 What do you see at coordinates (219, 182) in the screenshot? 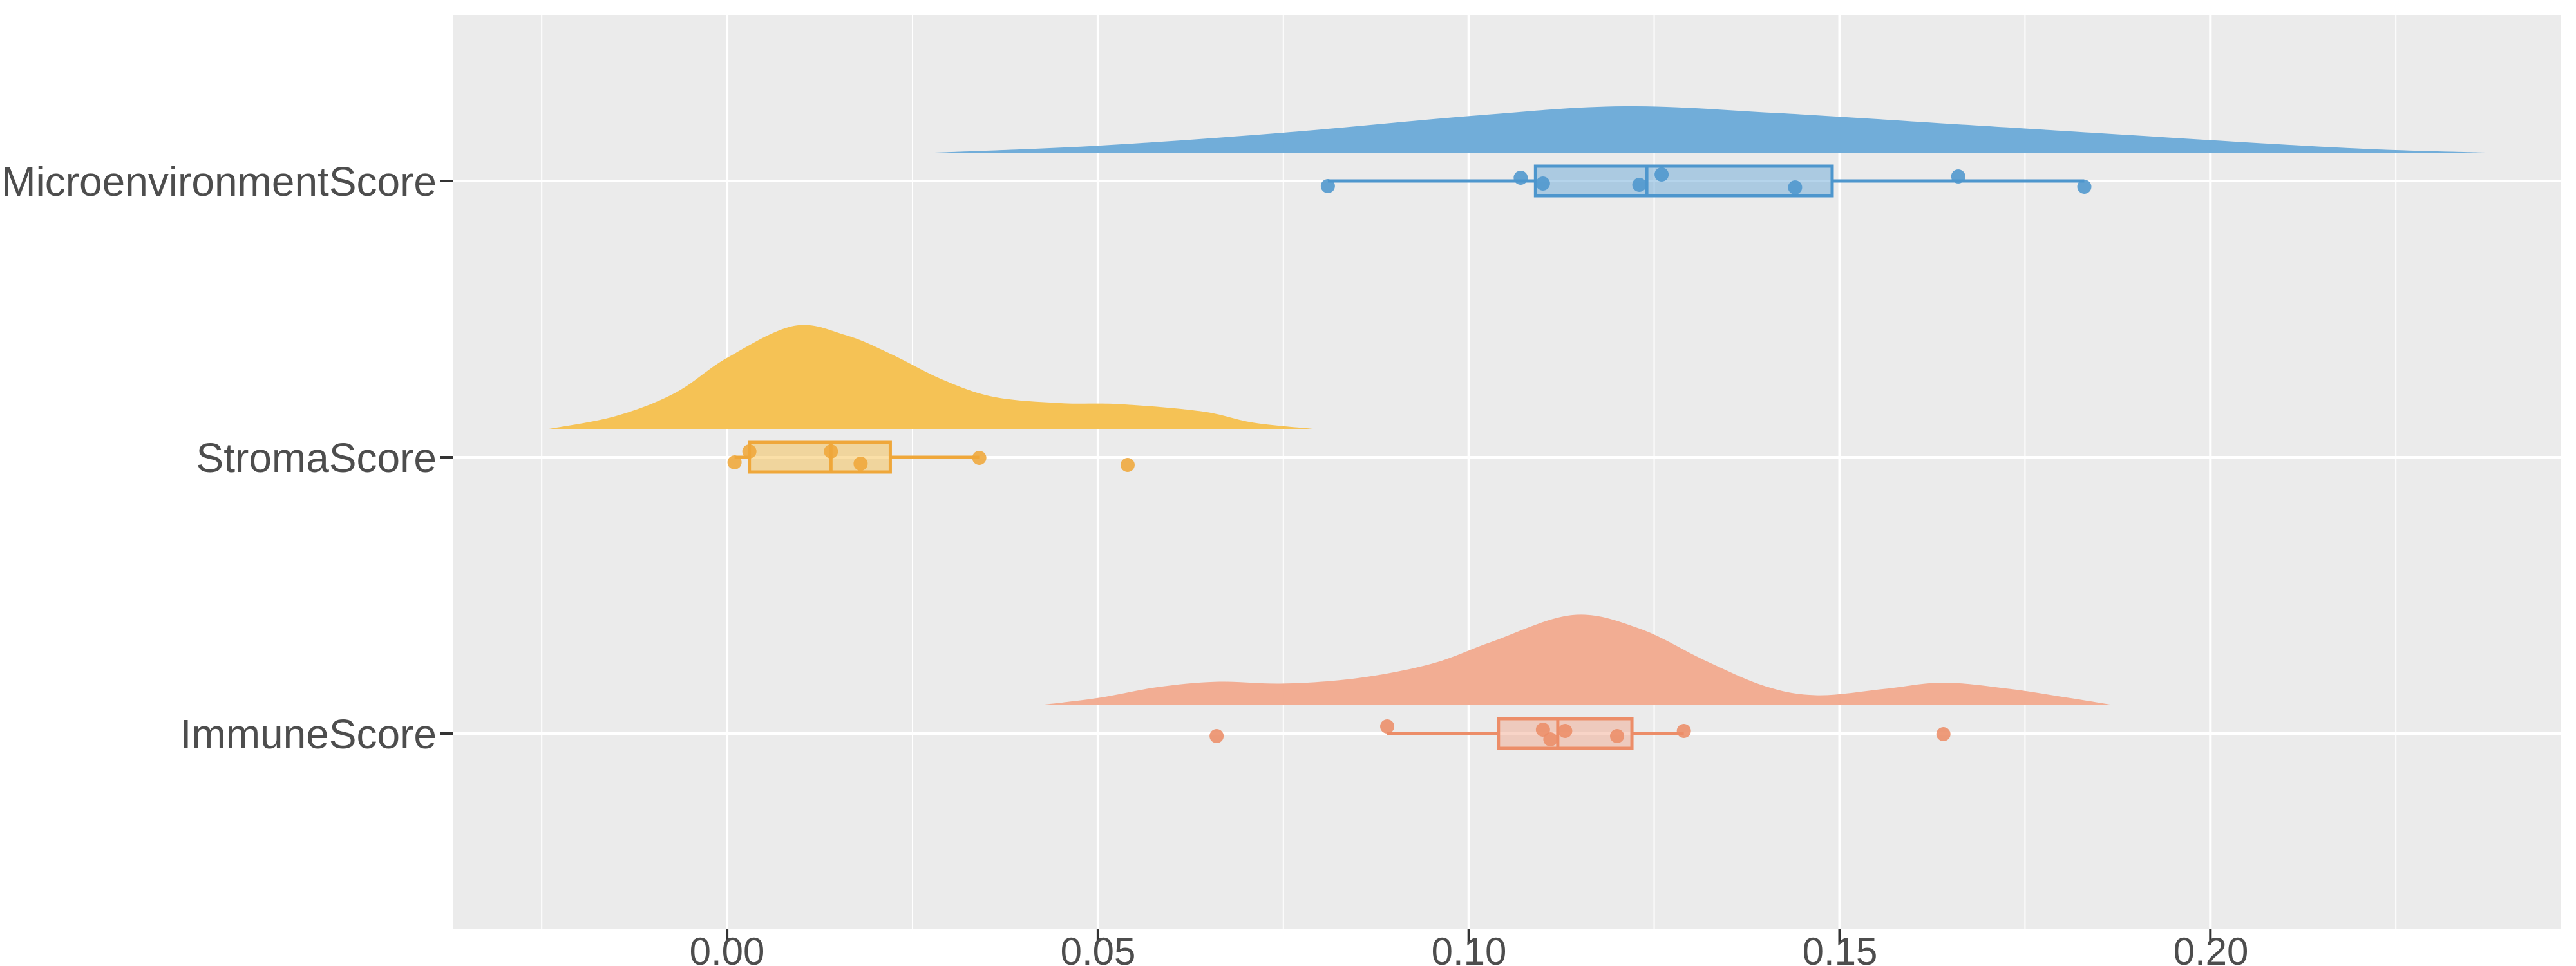
I see `y-axis-label-microenvironmentscore: MicroenvironmentScore` at bounding box center [219, 182].